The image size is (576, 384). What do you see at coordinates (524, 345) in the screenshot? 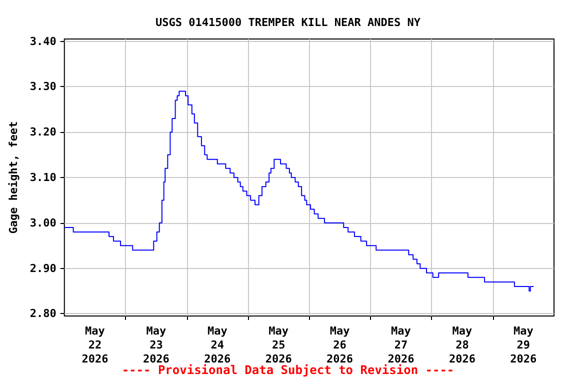
I see `x-tick-label: May 29 2026` at bounding box center [524, 345].